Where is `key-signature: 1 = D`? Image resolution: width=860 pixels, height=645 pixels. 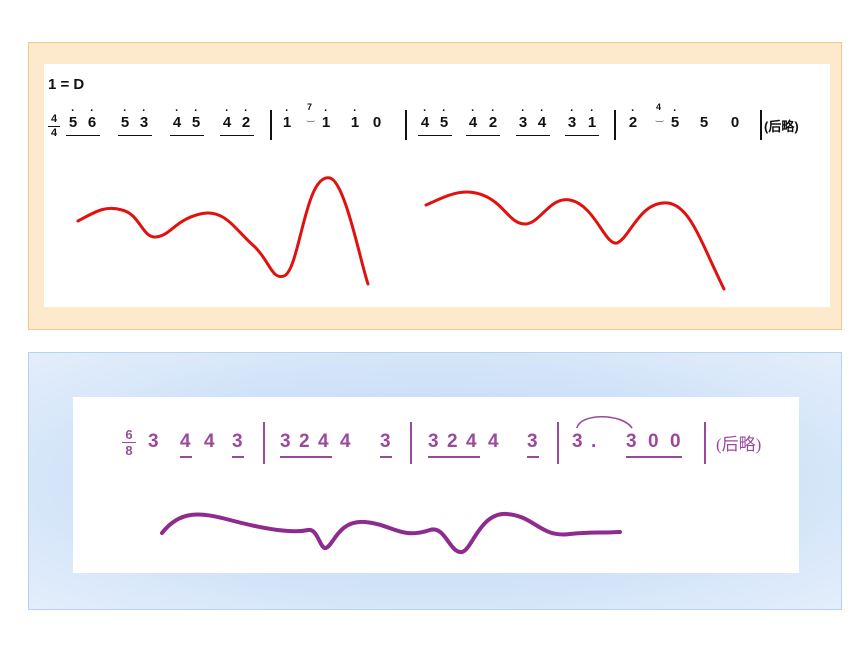
key-signature: 1 = D is located at coordinates (66, 84).